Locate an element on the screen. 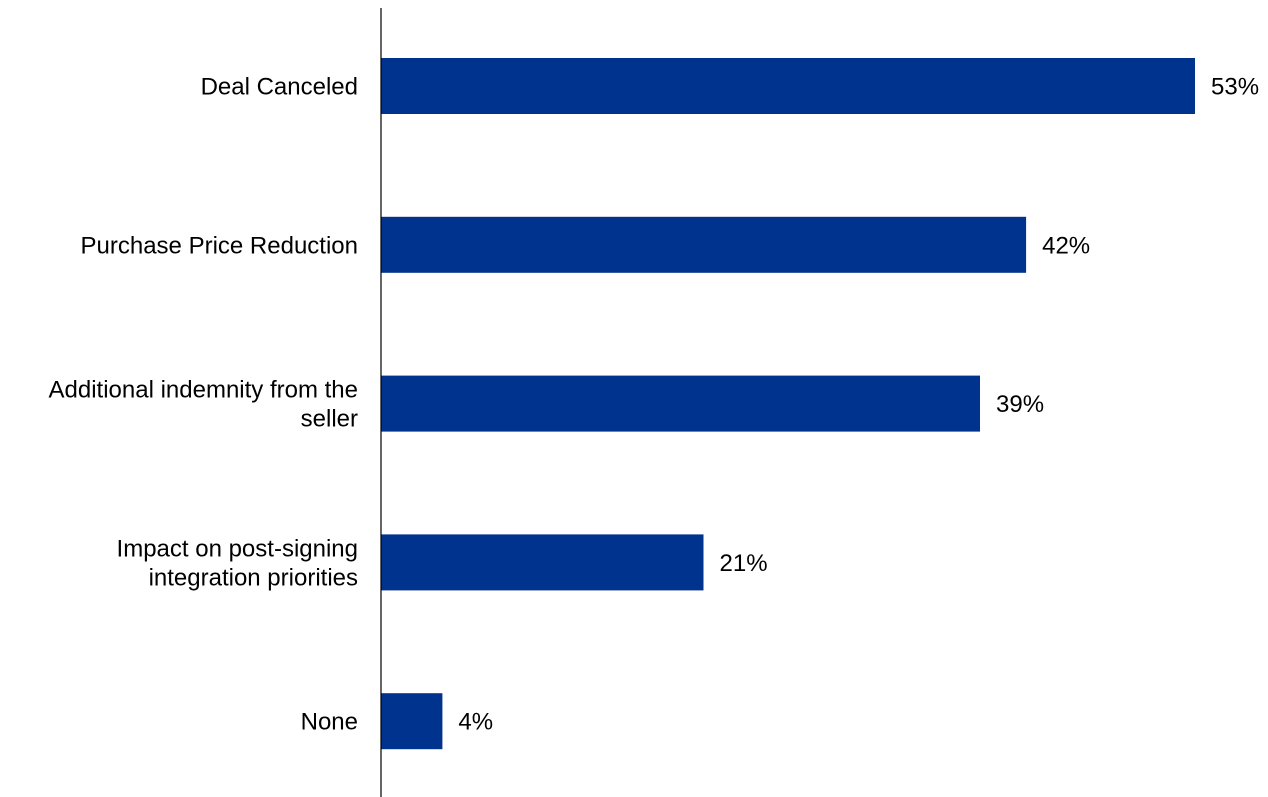 This screenshot has width=1268, height=797. category-label: Purchase Price Reduction is located at coordinates (219, 245).